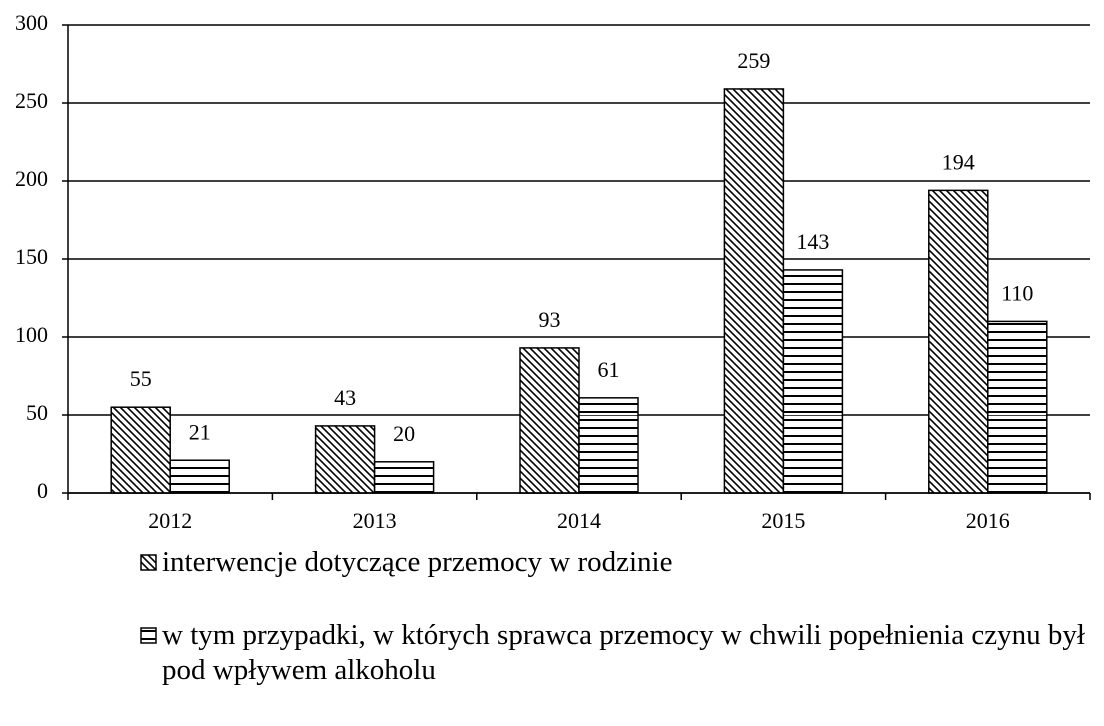 The height and width of the screenshot is (726, 1104). I want to click on y-tick-label: 0, so click(42, 490).